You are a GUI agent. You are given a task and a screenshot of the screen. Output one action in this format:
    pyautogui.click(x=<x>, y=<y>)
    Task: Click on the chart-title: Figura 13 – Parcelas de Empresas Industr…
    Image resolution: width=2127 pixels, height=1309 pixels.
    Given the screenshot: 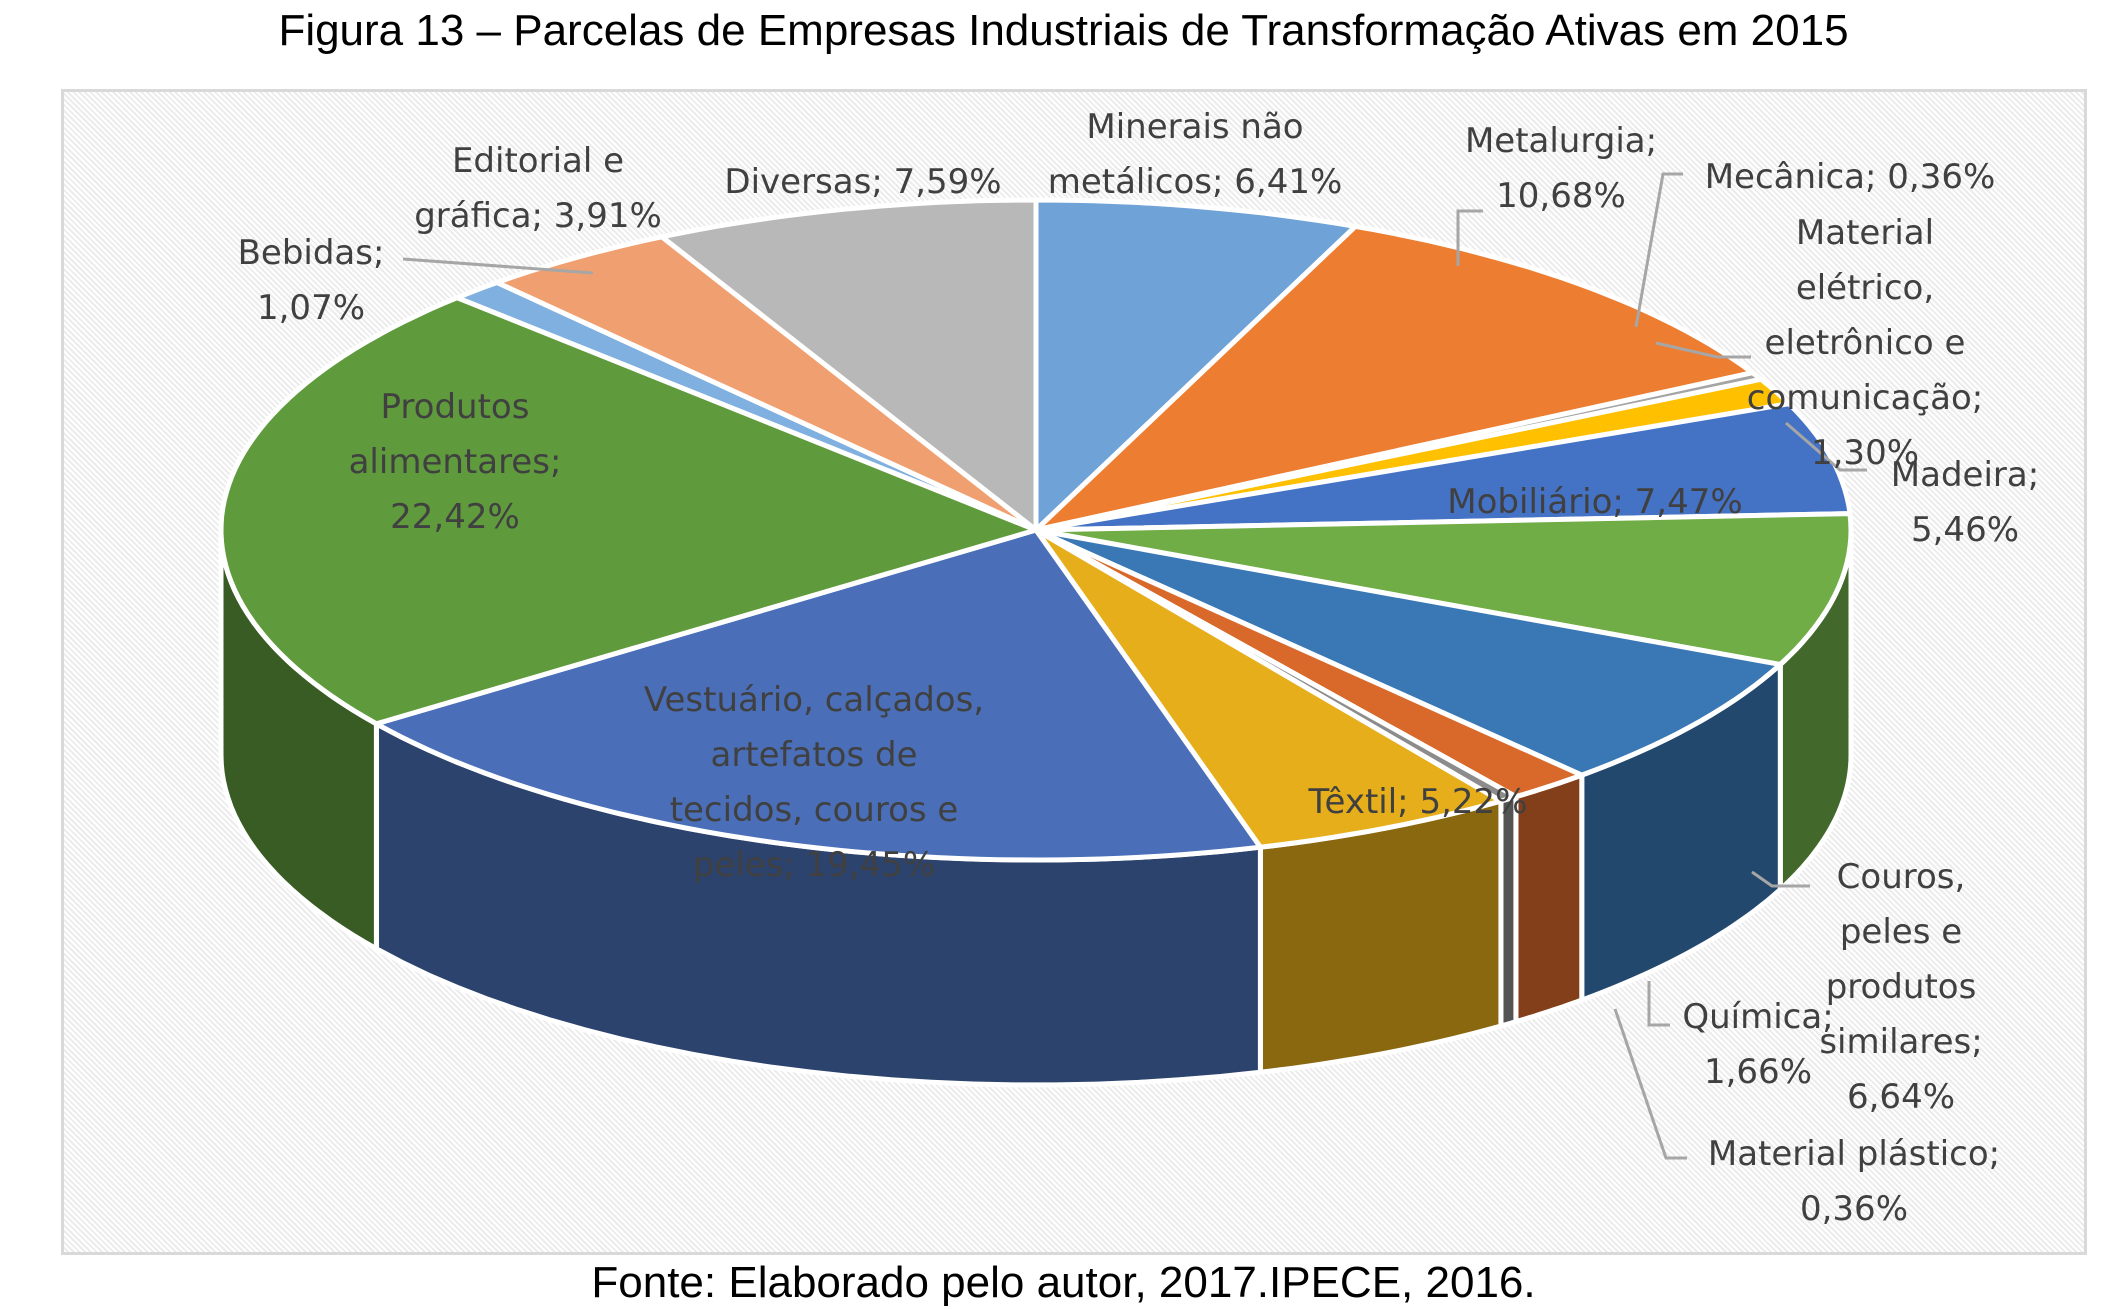 What is the action you would take?
    pyautogui.click(x=1063, y=30)
    